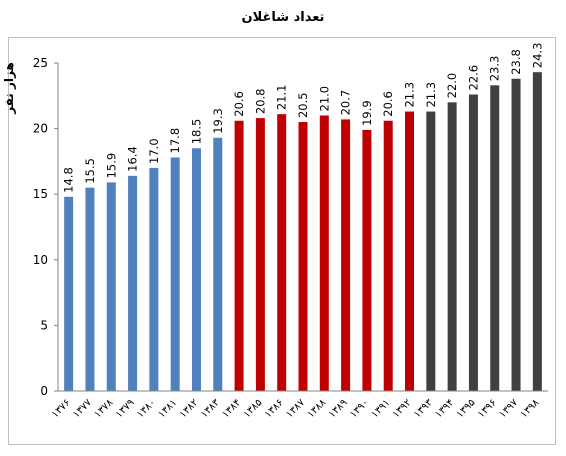 This screenshot has width=566, height=456. What do you see at coordinates (44, 325) in the screenshot?
I see `y-tick-label: 5` at bounding box center [44, 325].